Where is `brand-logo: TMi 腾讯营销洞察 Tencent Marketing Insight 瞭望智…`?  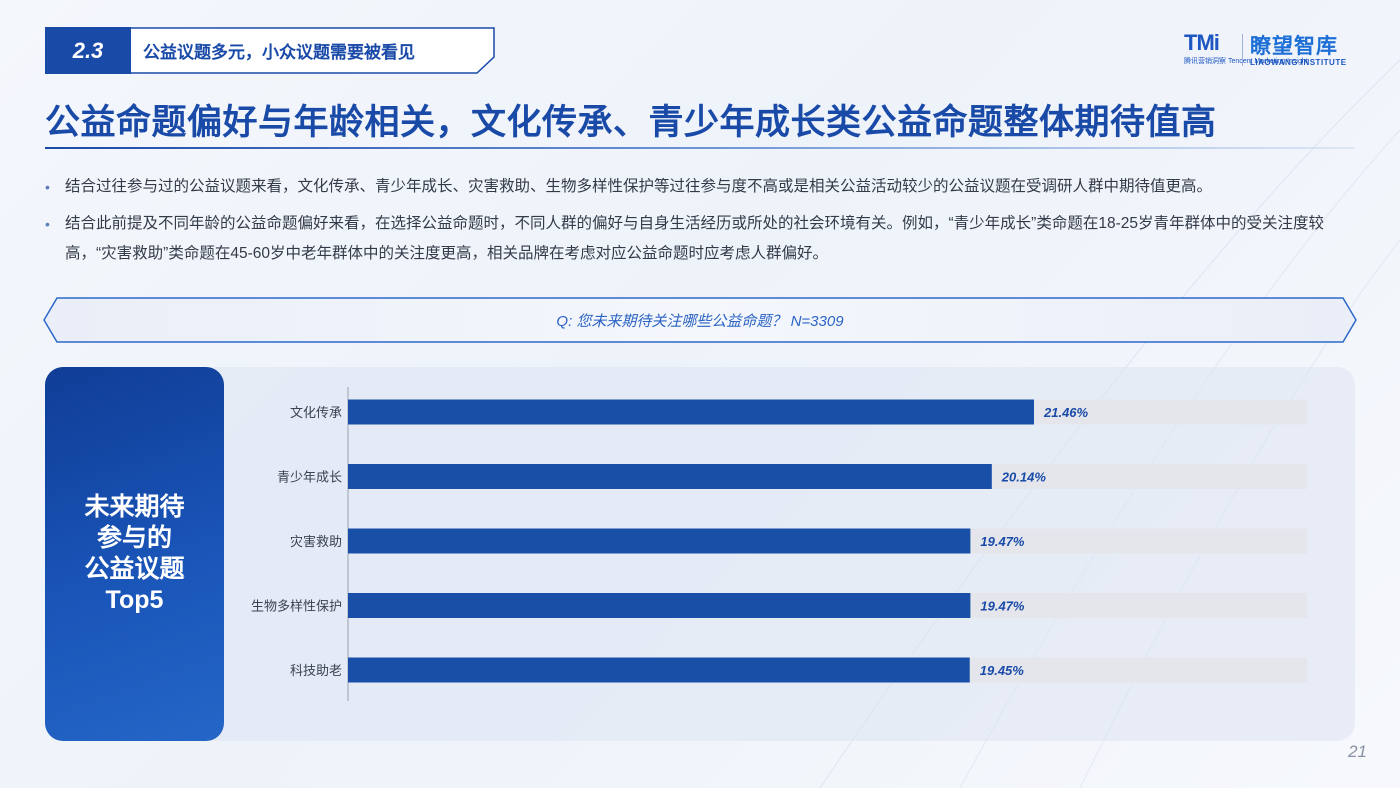 brand-logo: TMi 腾讯营销洞察 Tencent Marketing Insight 瞭望智… is located at coordinates (1270, 51).